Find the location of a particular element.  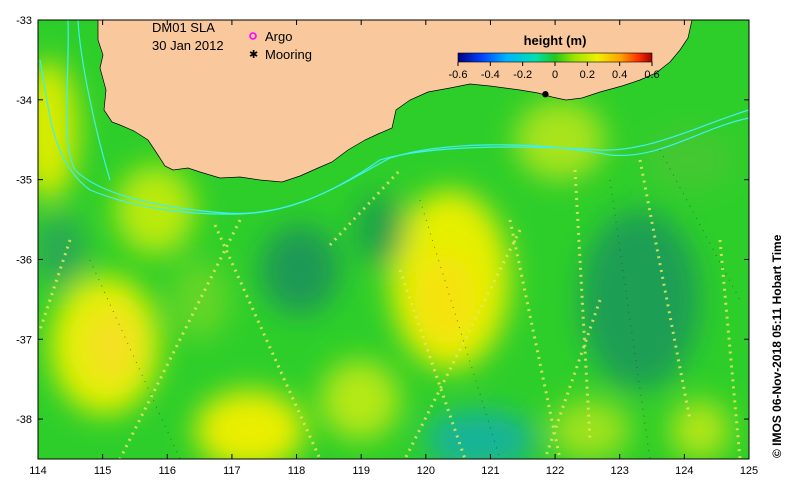

lat-tick-label: -34 is located at coordinates (24, 101).